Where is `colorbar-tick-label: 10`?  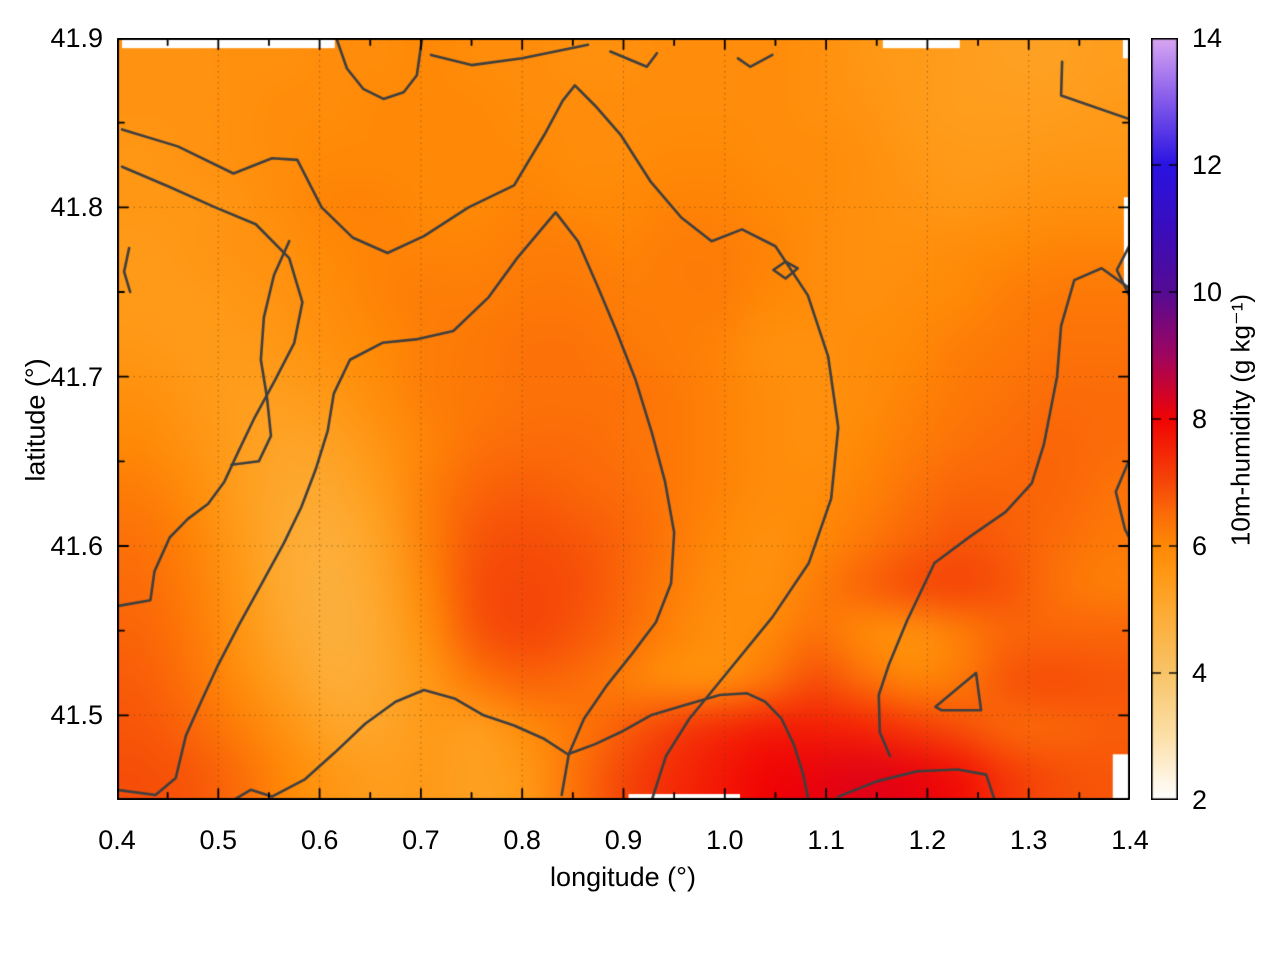
colorbar-tick-label: 10 is located at coordinates (1207, 292).